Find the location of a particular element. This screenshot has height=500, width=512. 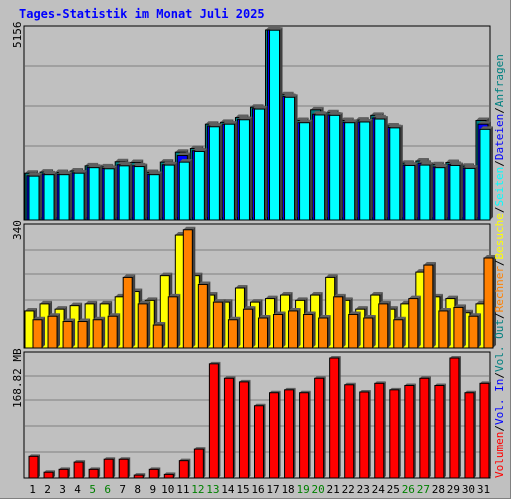

besuche-bar-19-top is located at coordinates (301, 299).